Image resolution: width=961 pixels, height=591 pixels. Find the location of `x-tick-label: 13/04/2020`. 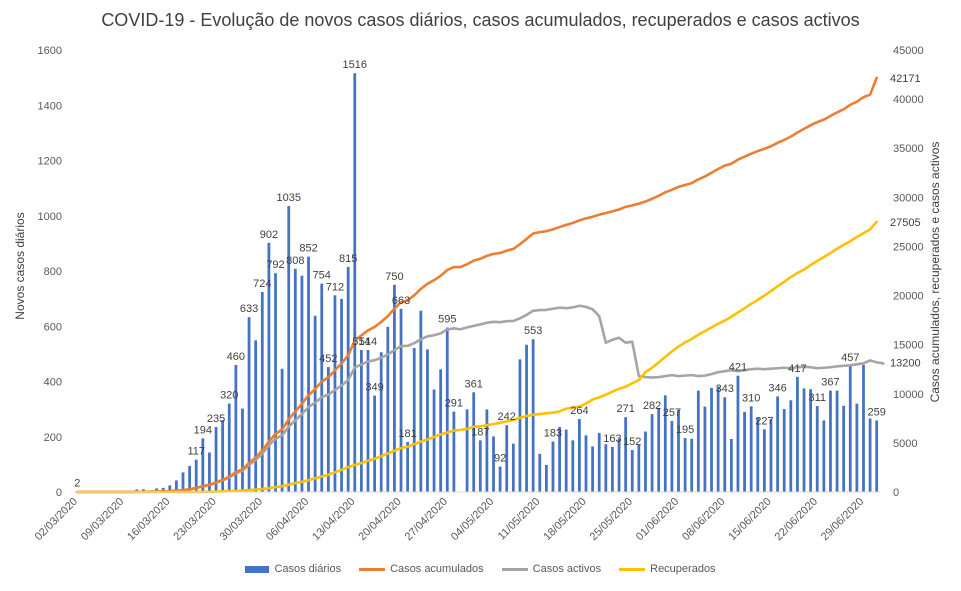

x-tick-label: 13/04/2020 is located at coordinates (333, 519).